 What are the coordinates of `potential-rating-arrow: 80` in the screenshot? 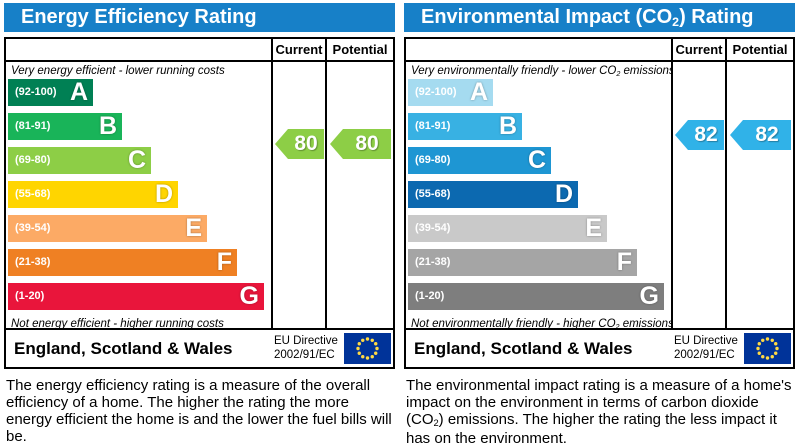 It's located at (360, 144).